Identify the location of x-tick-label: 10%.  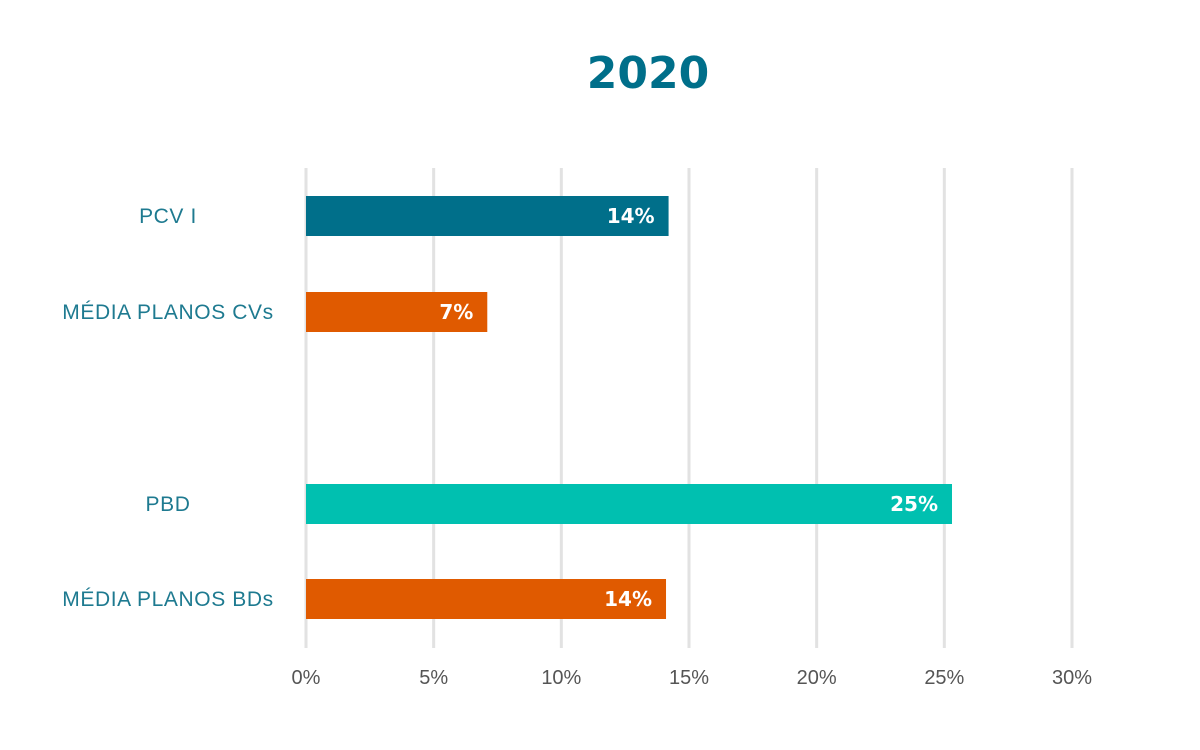
(561, 678).